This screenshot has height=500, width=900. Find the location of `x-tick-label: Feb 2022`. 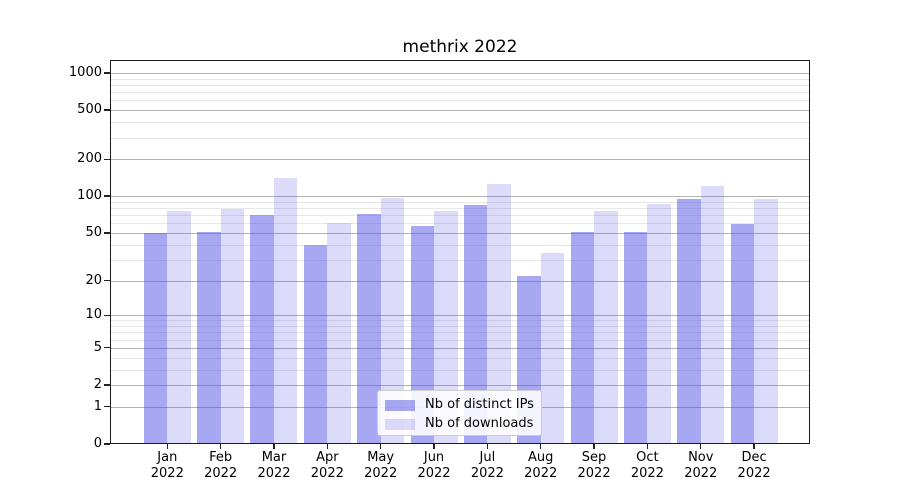

x-tick-label: Feb 2022 is located at coordinates (221, 465).